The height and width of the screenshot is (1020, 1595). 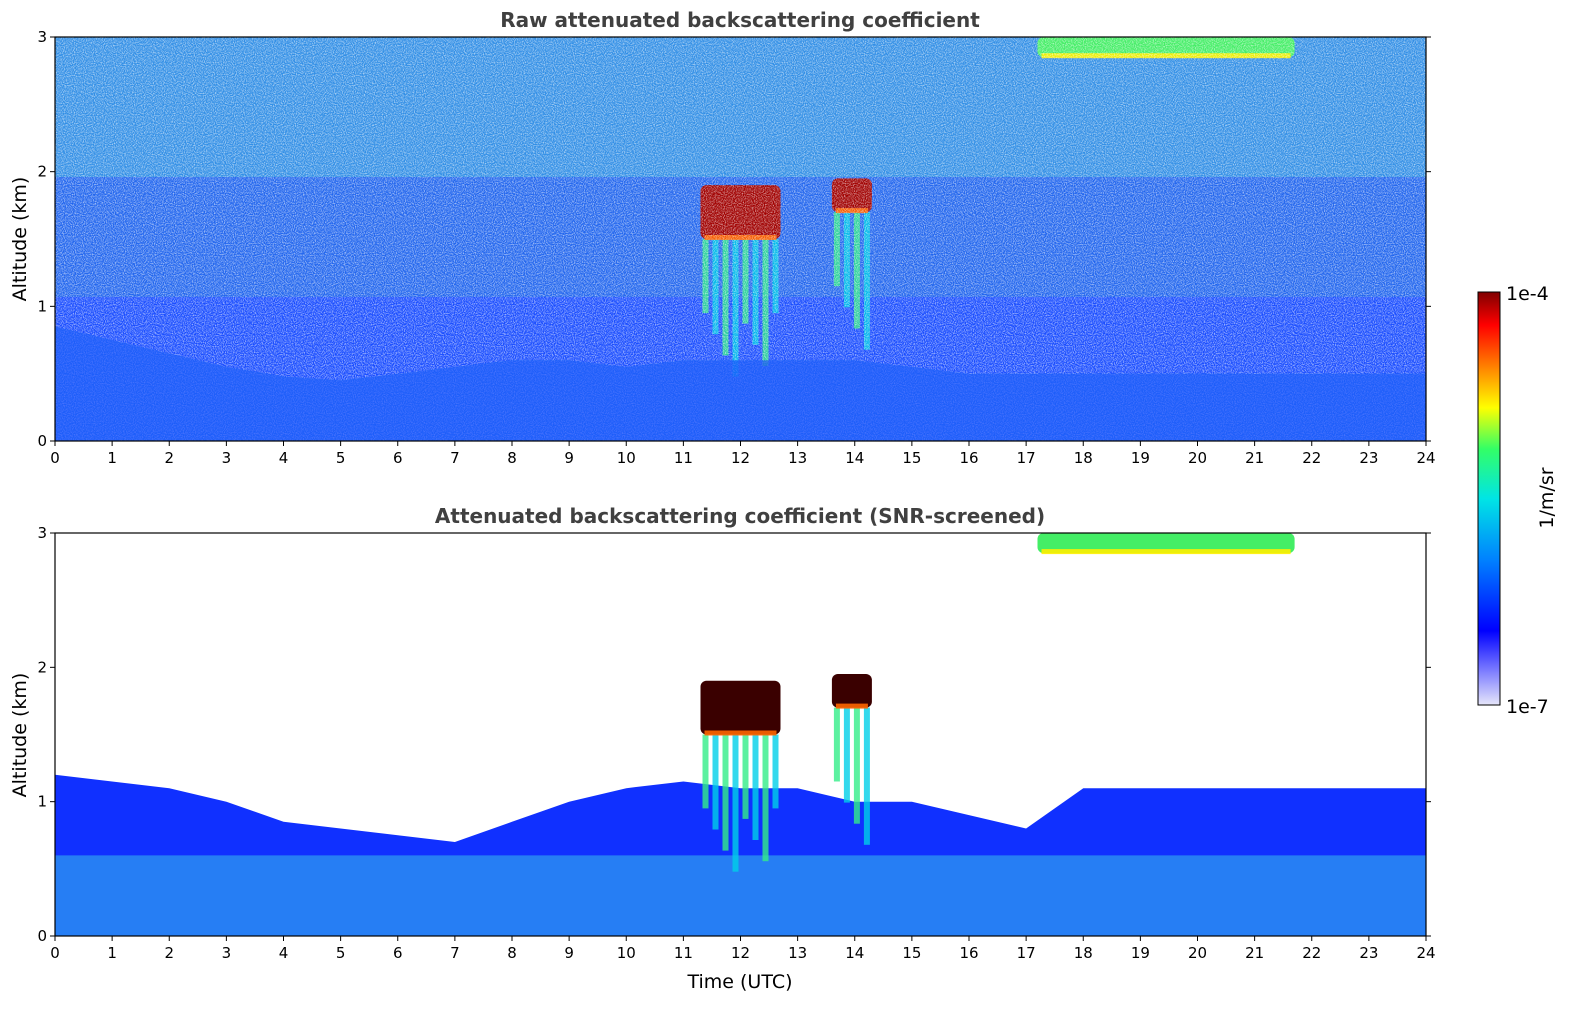 What do you see at coordinates (1489, 498) in the screenshot?
I see `colorbar-gradient` at bounding box center [1489, 498].